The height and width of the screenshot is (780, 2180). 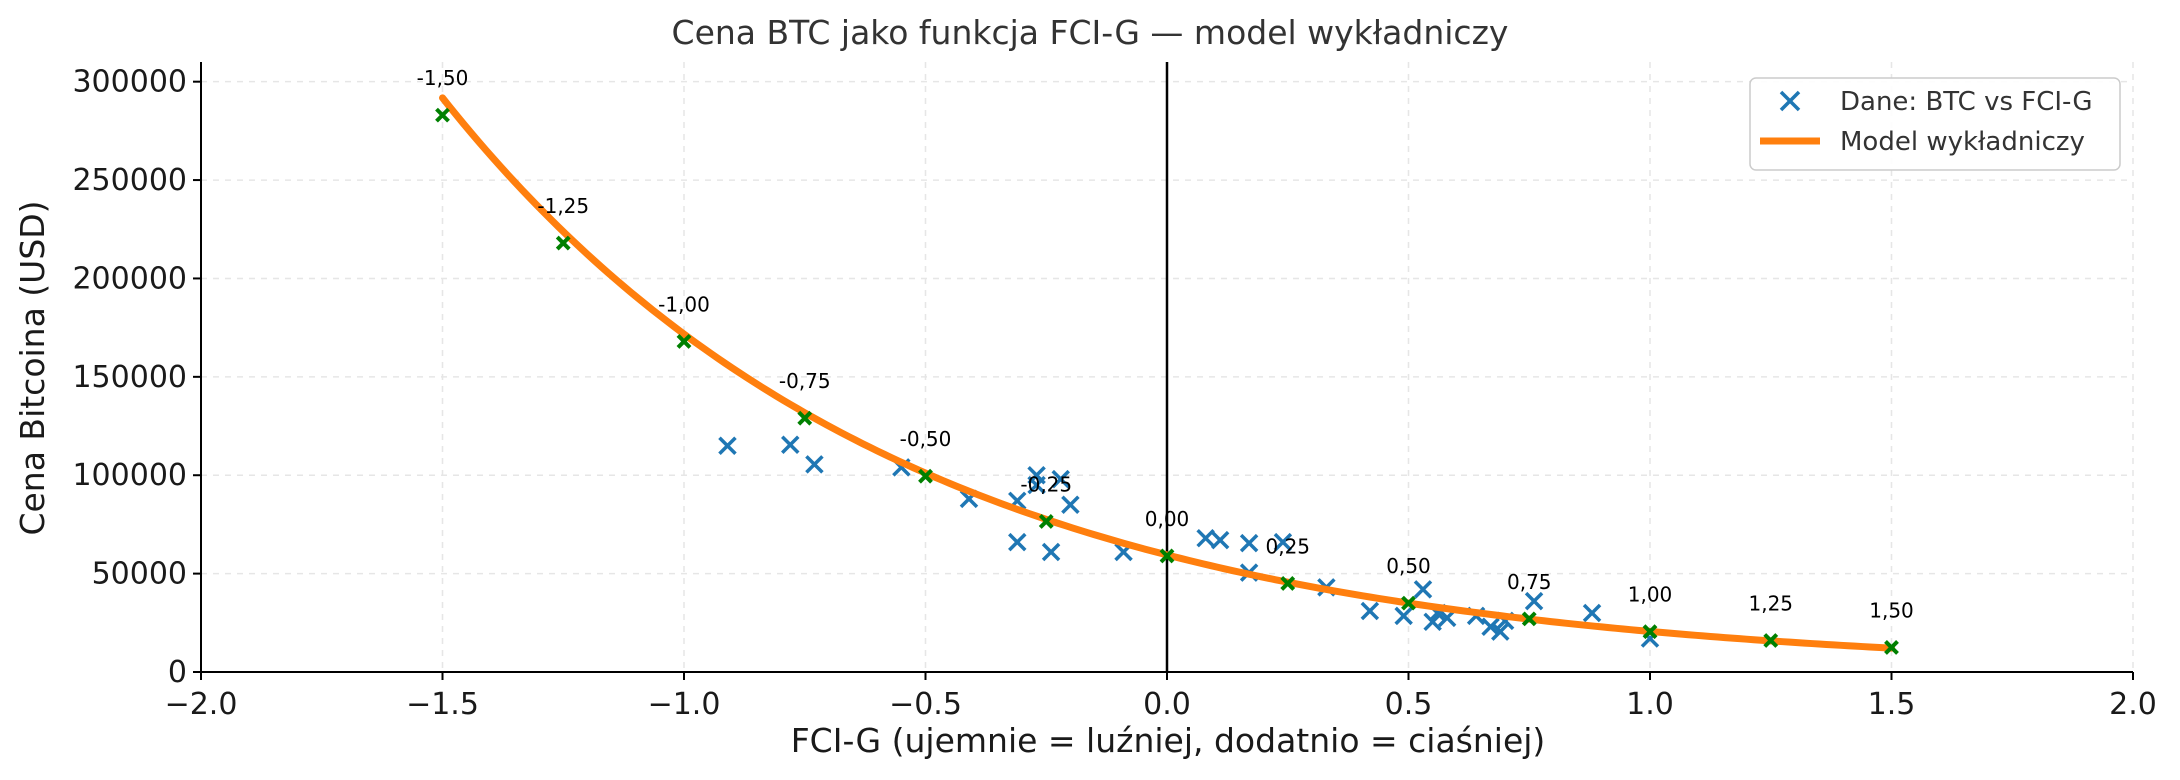 What do you see at coordinates (1409, 704) in the screenshot?
I see `x-tick-label: 0.5` at bounding box center [1409, 704].